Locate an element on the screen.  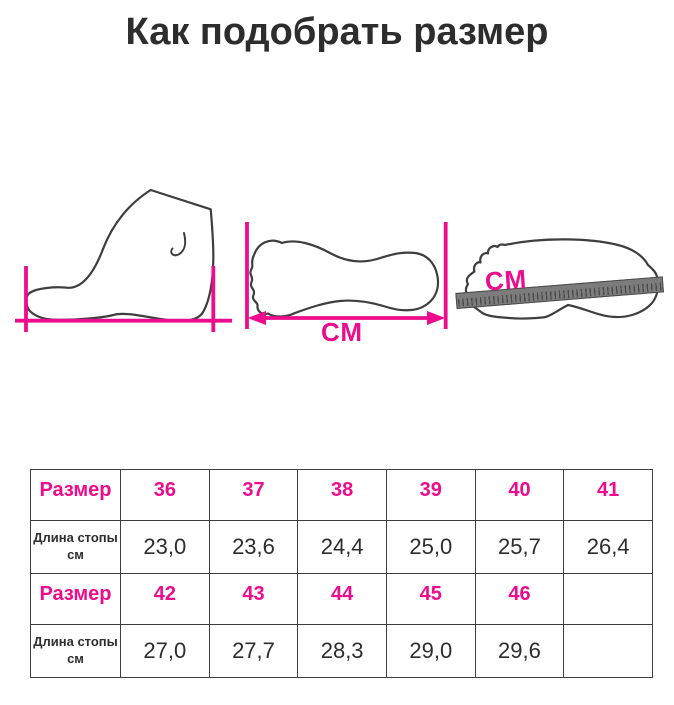
size-cell: 44 is located at coordinates (342, 599).